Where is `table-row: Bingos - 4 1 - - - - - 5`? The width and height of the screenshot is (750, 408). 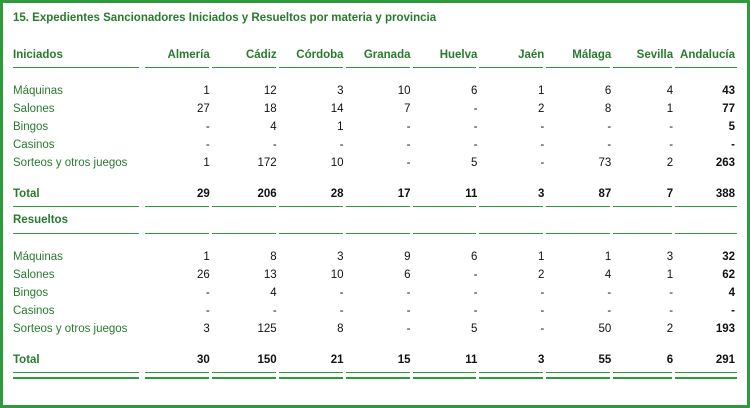
table-row: Bingos - 4 1 - - - - - 5 is located at coordinates (375, 127).